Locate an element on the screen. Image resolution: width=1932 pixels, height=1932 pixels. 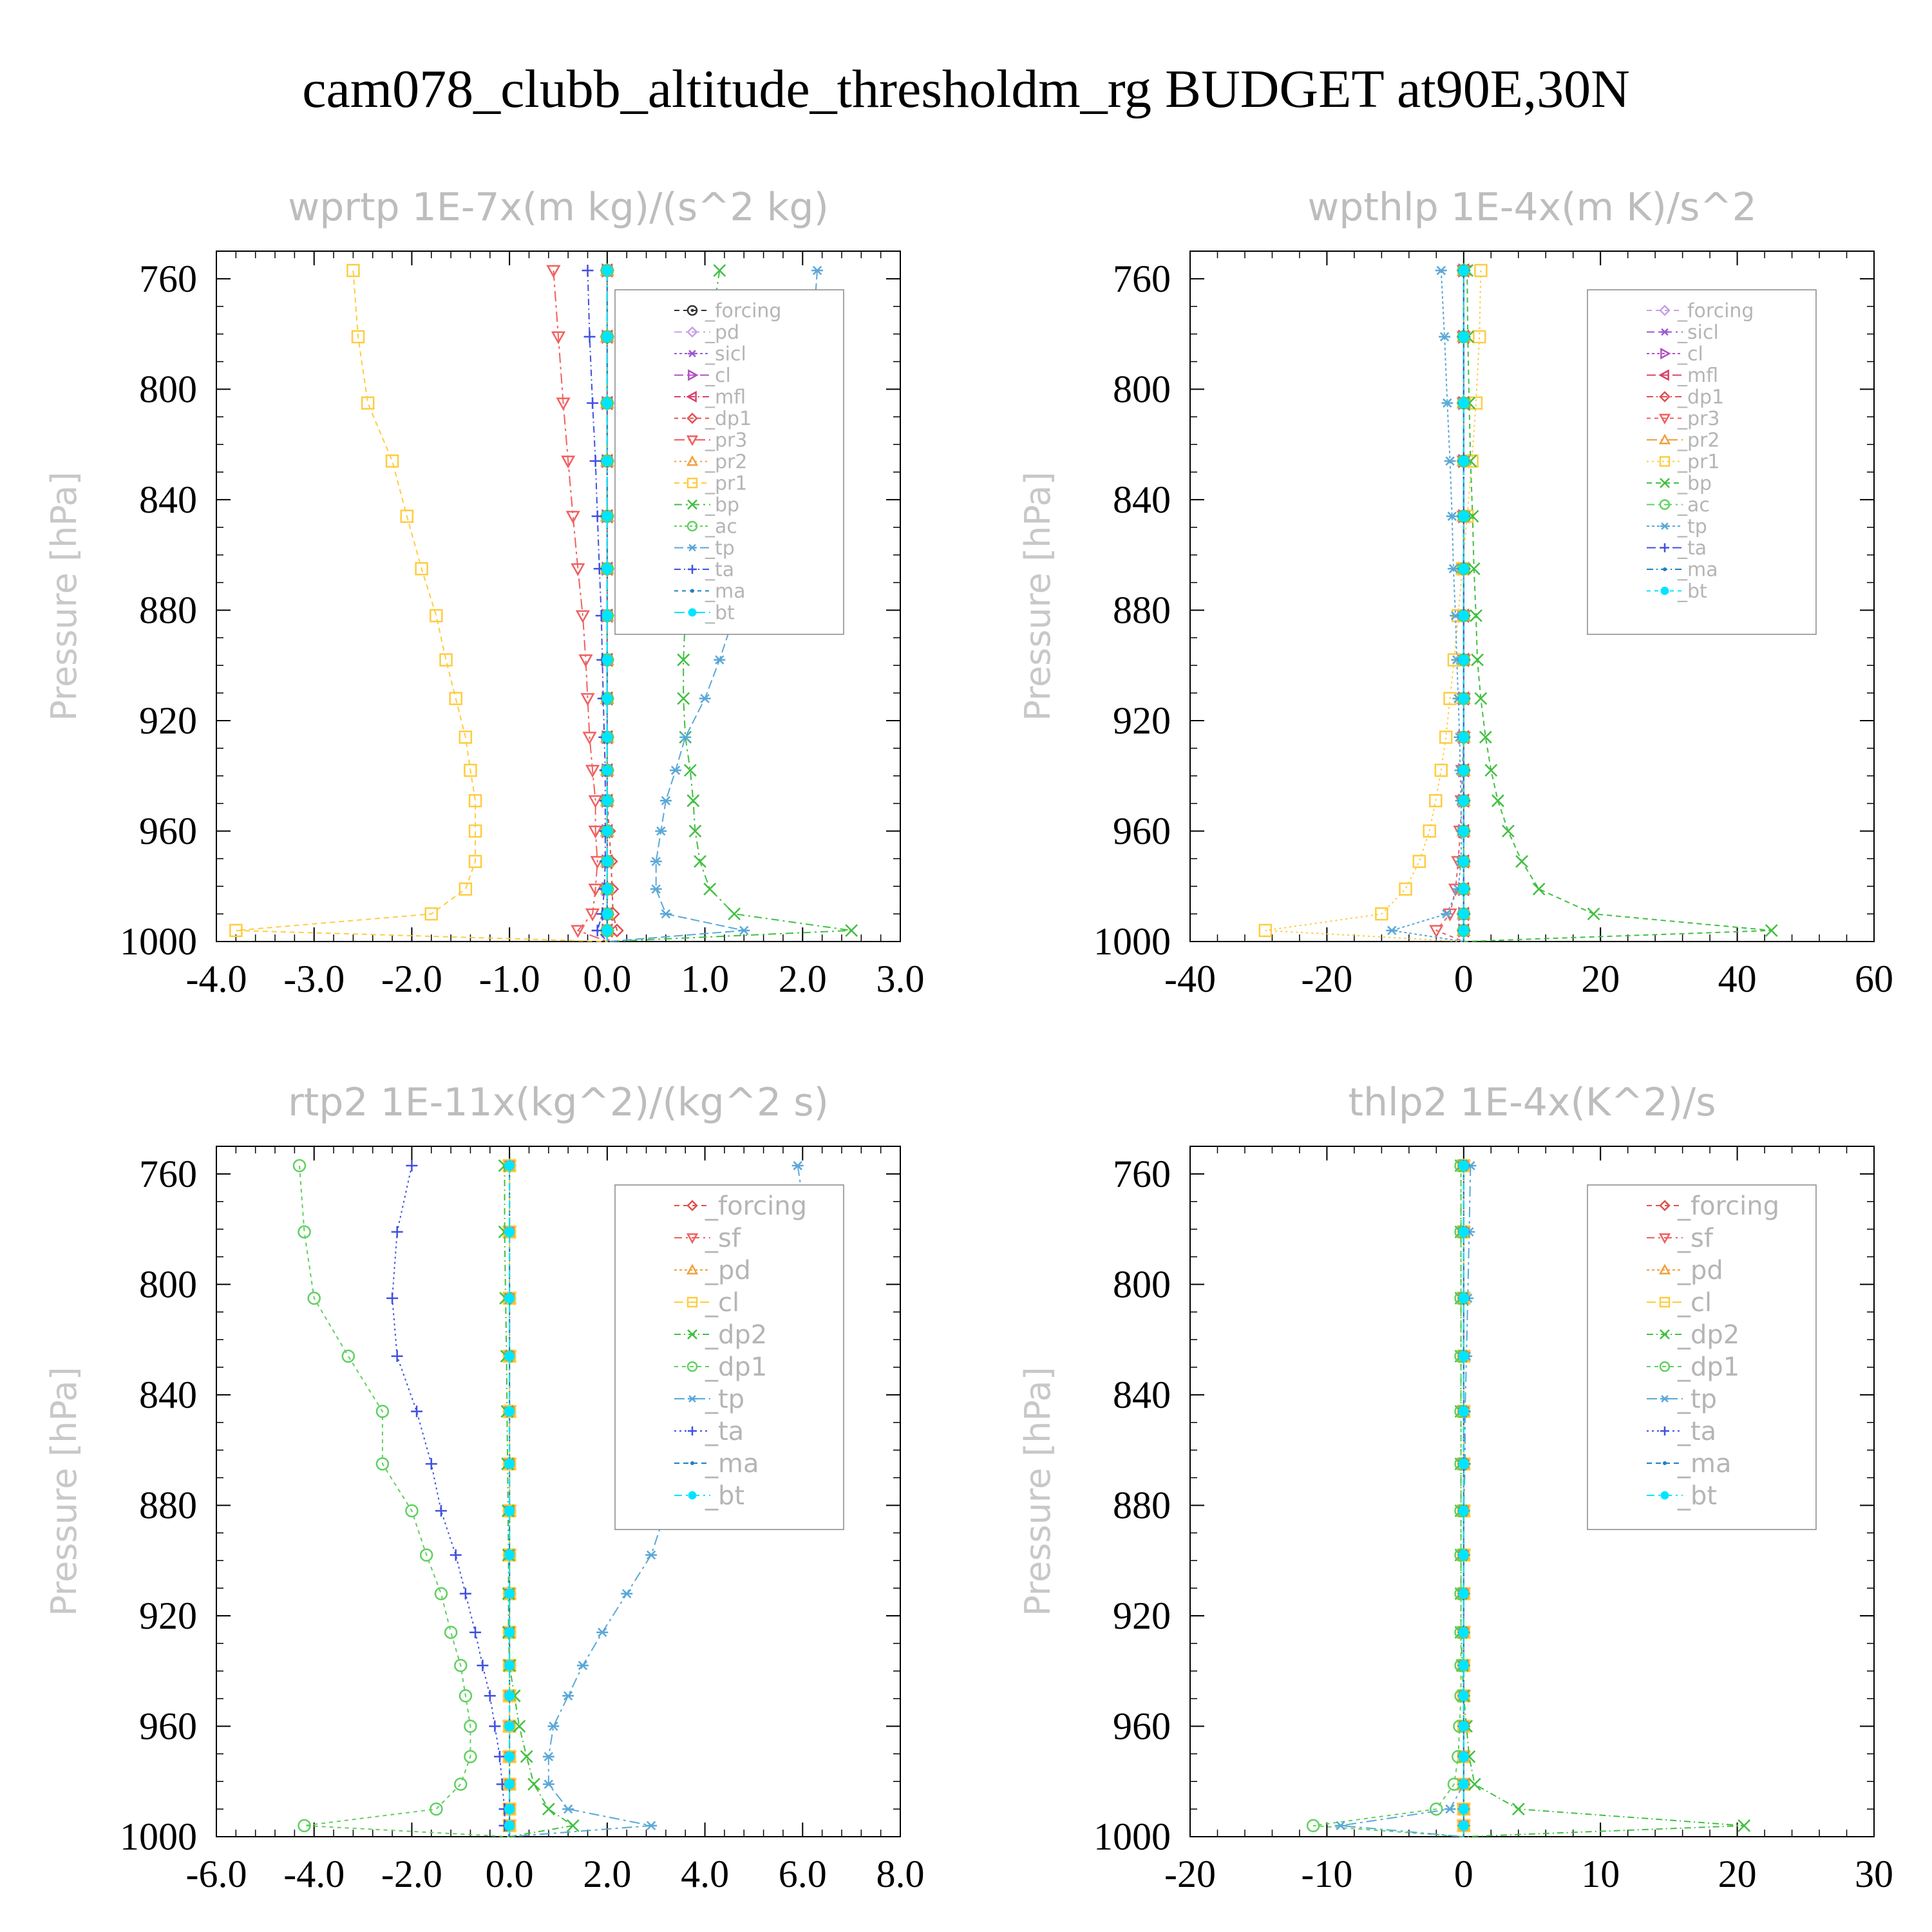
legend-entry: _ma is located at coordinates (710, 591).